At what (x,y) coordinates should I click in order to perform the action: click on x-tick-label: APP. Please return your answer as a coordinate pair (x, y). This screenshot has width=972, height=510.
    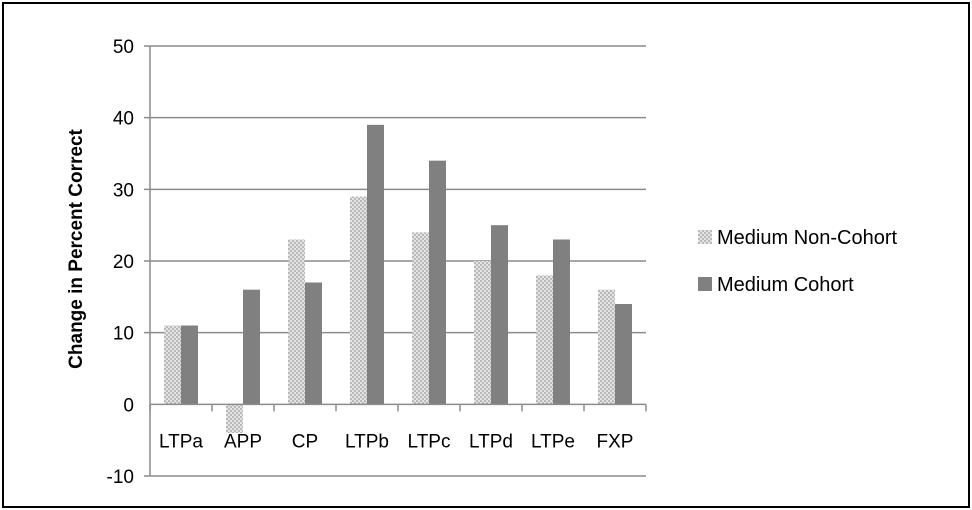
    Looking at the image, I should click on (243, 441).